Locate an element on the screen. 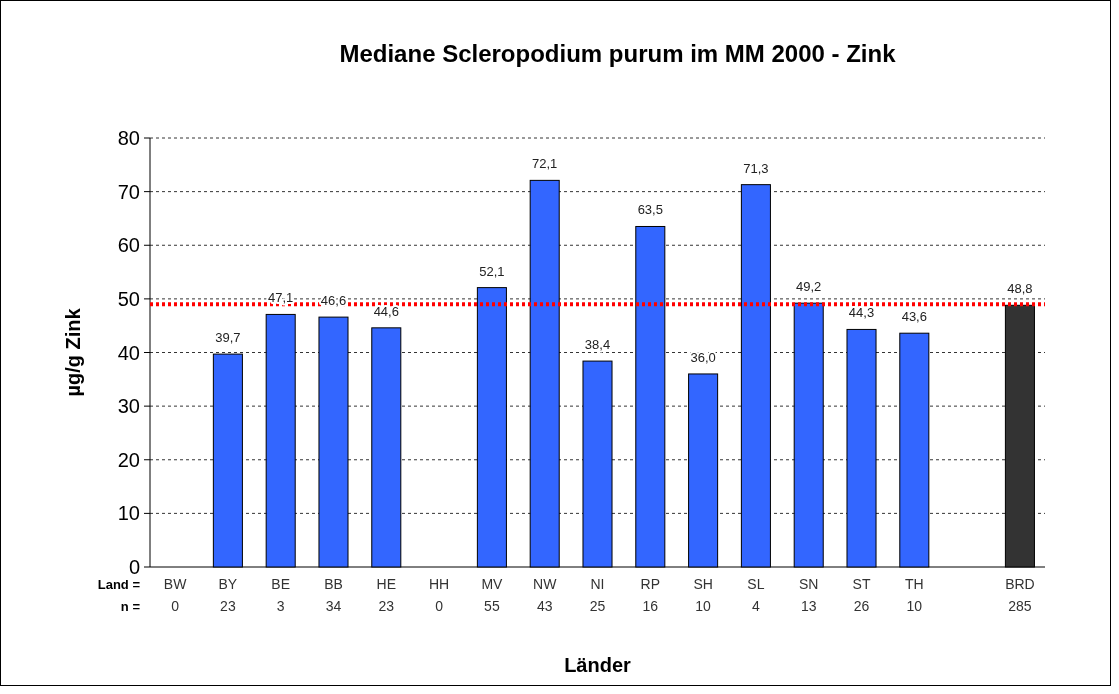  x-tick-label: BW 0 is located at coordinates (175, 595).